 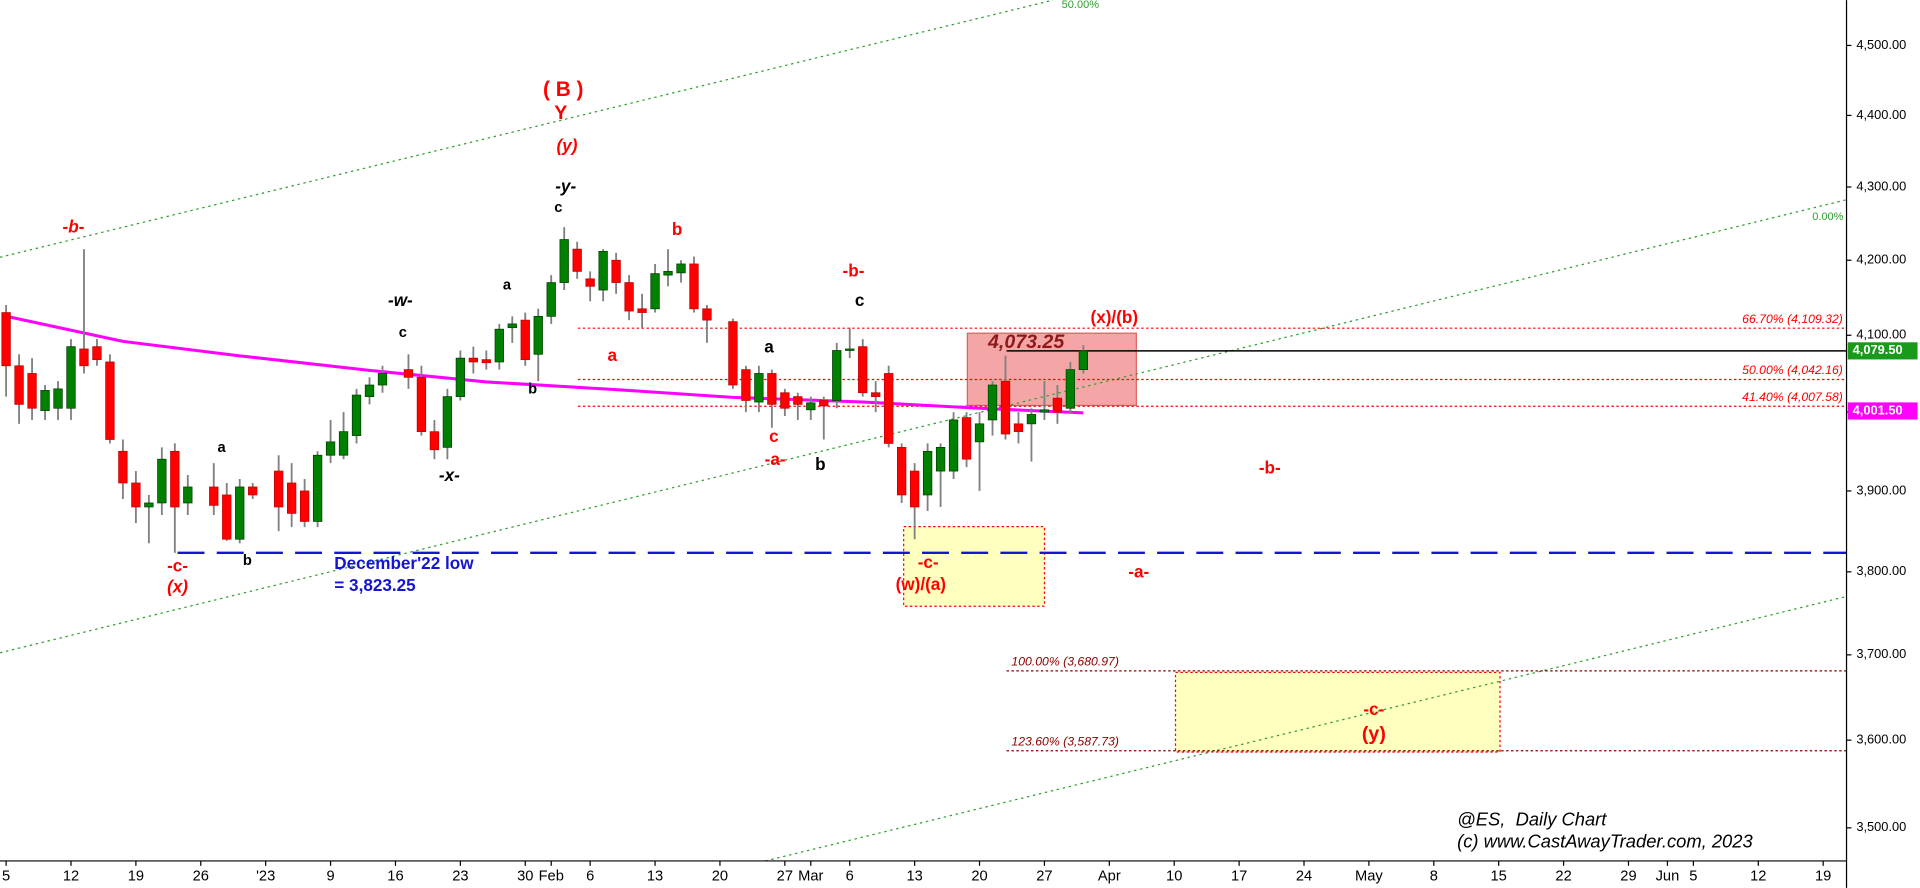 I want to click on x-tick-label: 16, so click(x=395, y=877).